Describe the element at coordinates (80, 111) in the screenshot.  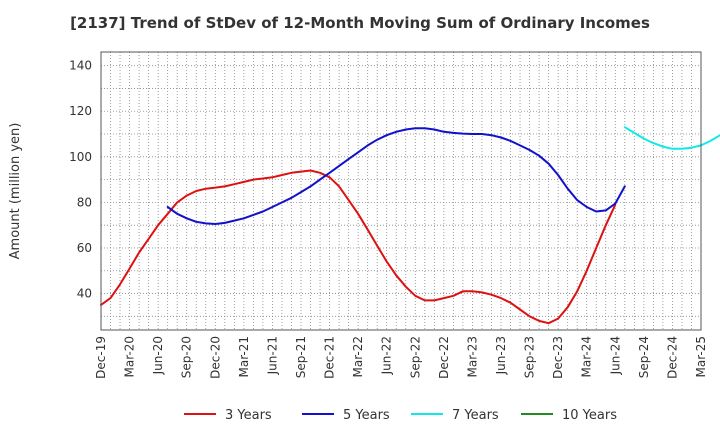
I see `y-tick-label: 120` at that location.